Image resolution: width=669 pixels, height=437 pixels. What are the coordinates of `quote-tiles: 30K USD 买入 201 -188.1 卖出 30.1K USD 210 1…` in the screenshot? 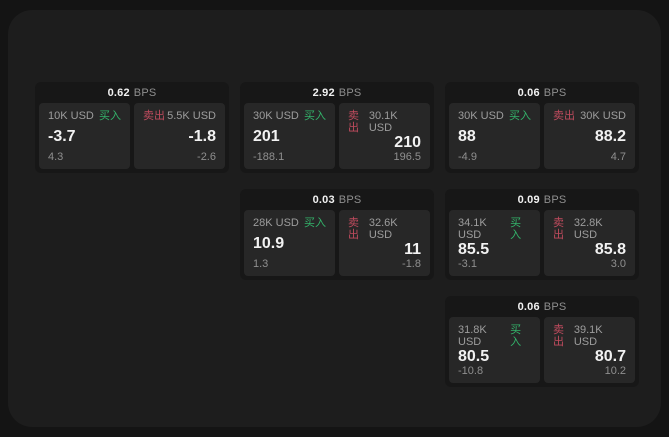 It's located at (337, 136).